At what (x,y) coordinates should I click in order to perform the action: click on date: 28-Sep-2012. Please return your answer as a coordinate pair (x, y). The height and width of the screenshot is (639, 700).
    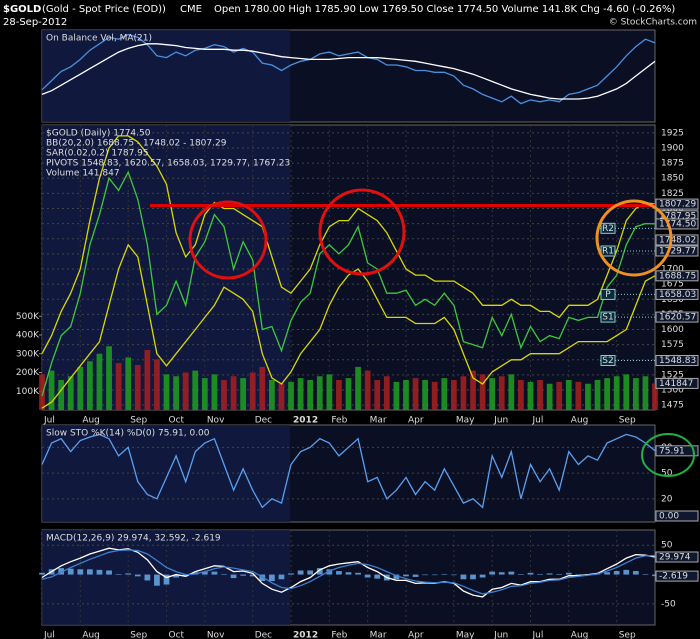
    Looking at the image, I should click on (35, 22).